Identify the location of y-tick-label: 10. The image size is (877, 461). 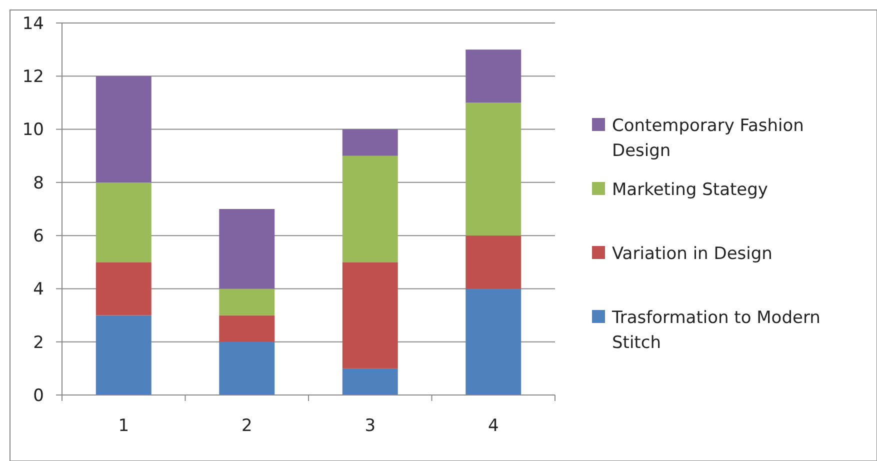
(33, 130).